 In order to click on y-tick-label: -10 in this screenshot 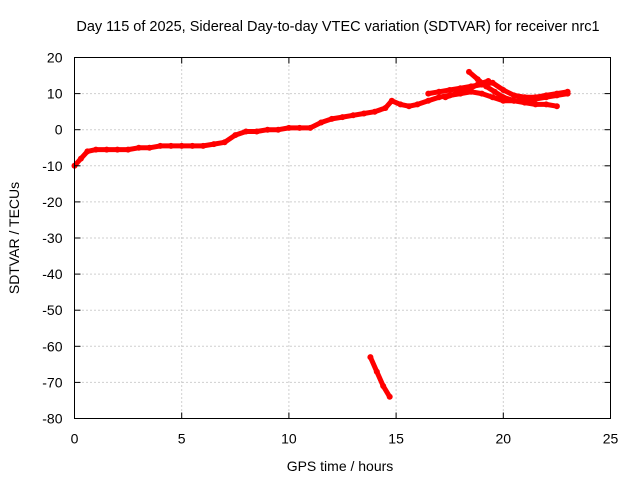, I will do `click(52, 166)`.